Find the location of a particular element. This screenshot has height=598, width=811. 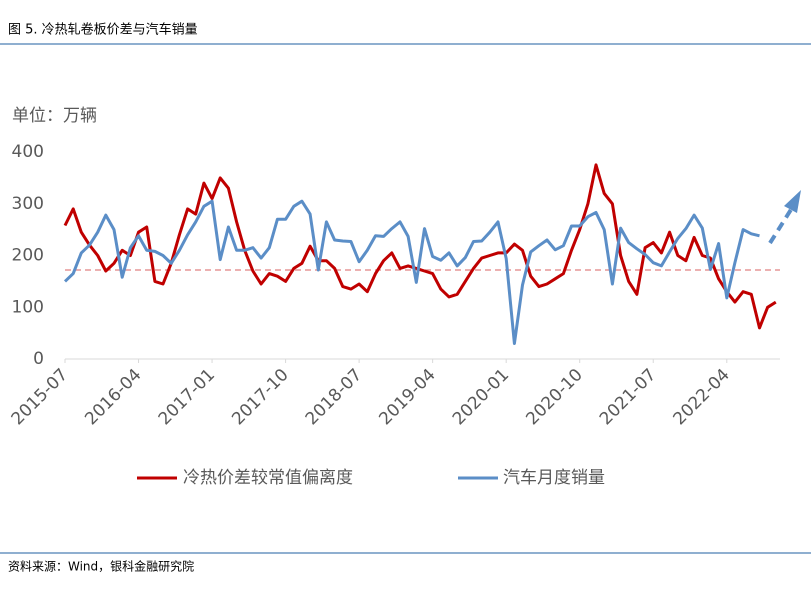

y-tick-label: 400 is located at coordinates (28, 152).